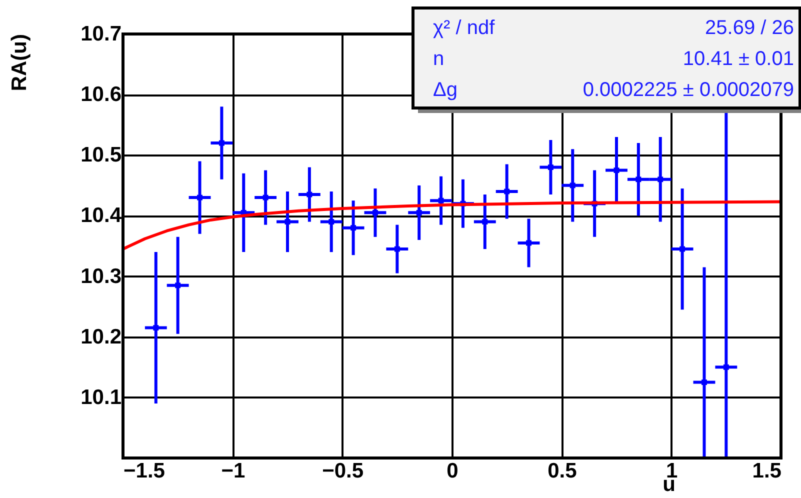 This screenshot has width=801, height=498. What do you see at coordinates (563, 471) in the screenshot?
I see `x-tick-label: 0.5` at bounding box center [563, 471].